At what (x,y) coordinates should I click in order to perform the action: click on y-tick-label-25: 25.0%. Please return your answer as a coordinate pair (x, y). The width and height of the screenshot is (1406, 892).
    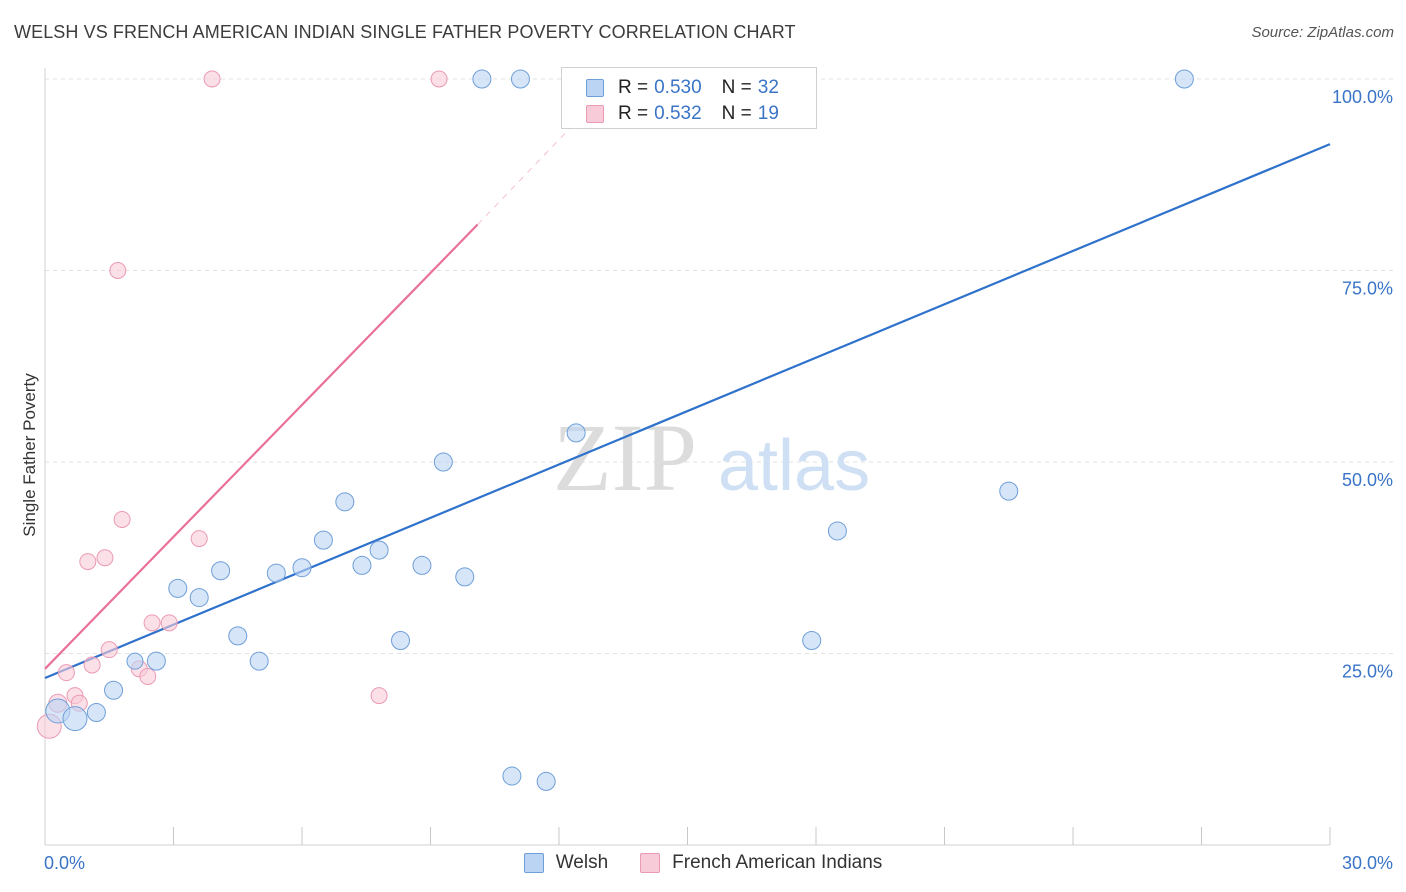
    Looking at the image, I should click on (1367, 672).